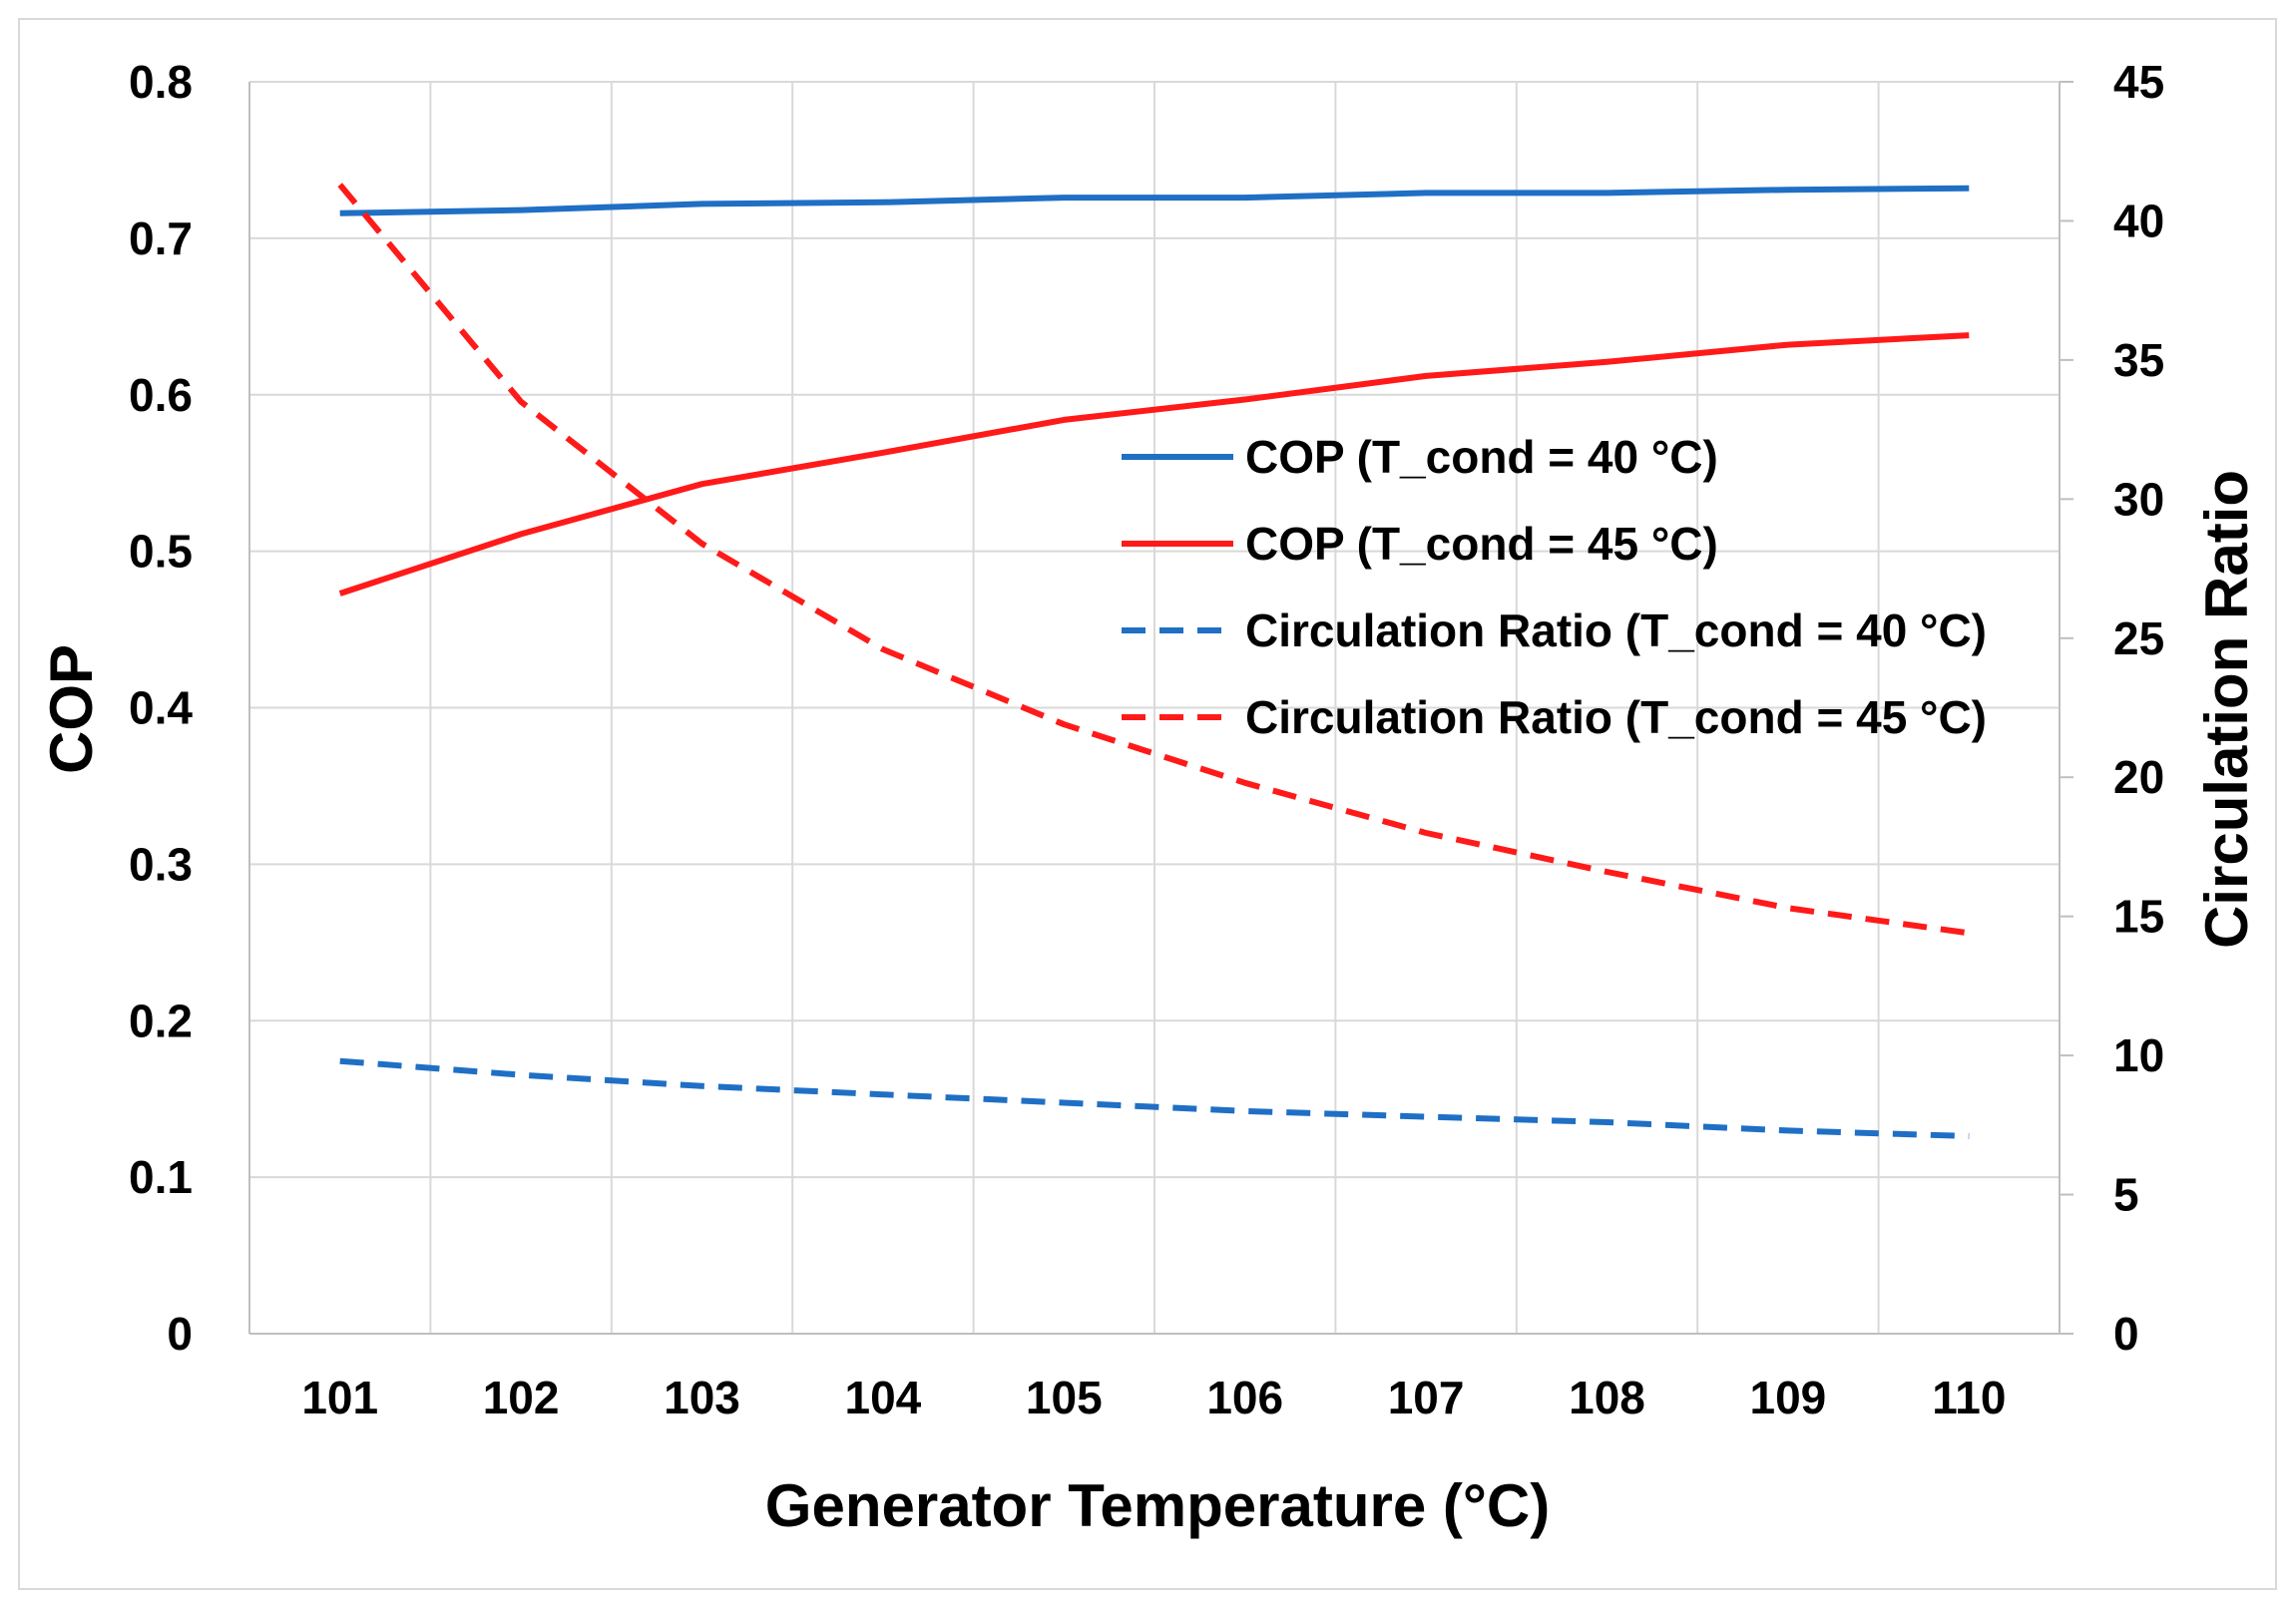 This screenshot has width=2296, height=1608. I want to click on y2-tick-label: 35, so click(2138, 360).